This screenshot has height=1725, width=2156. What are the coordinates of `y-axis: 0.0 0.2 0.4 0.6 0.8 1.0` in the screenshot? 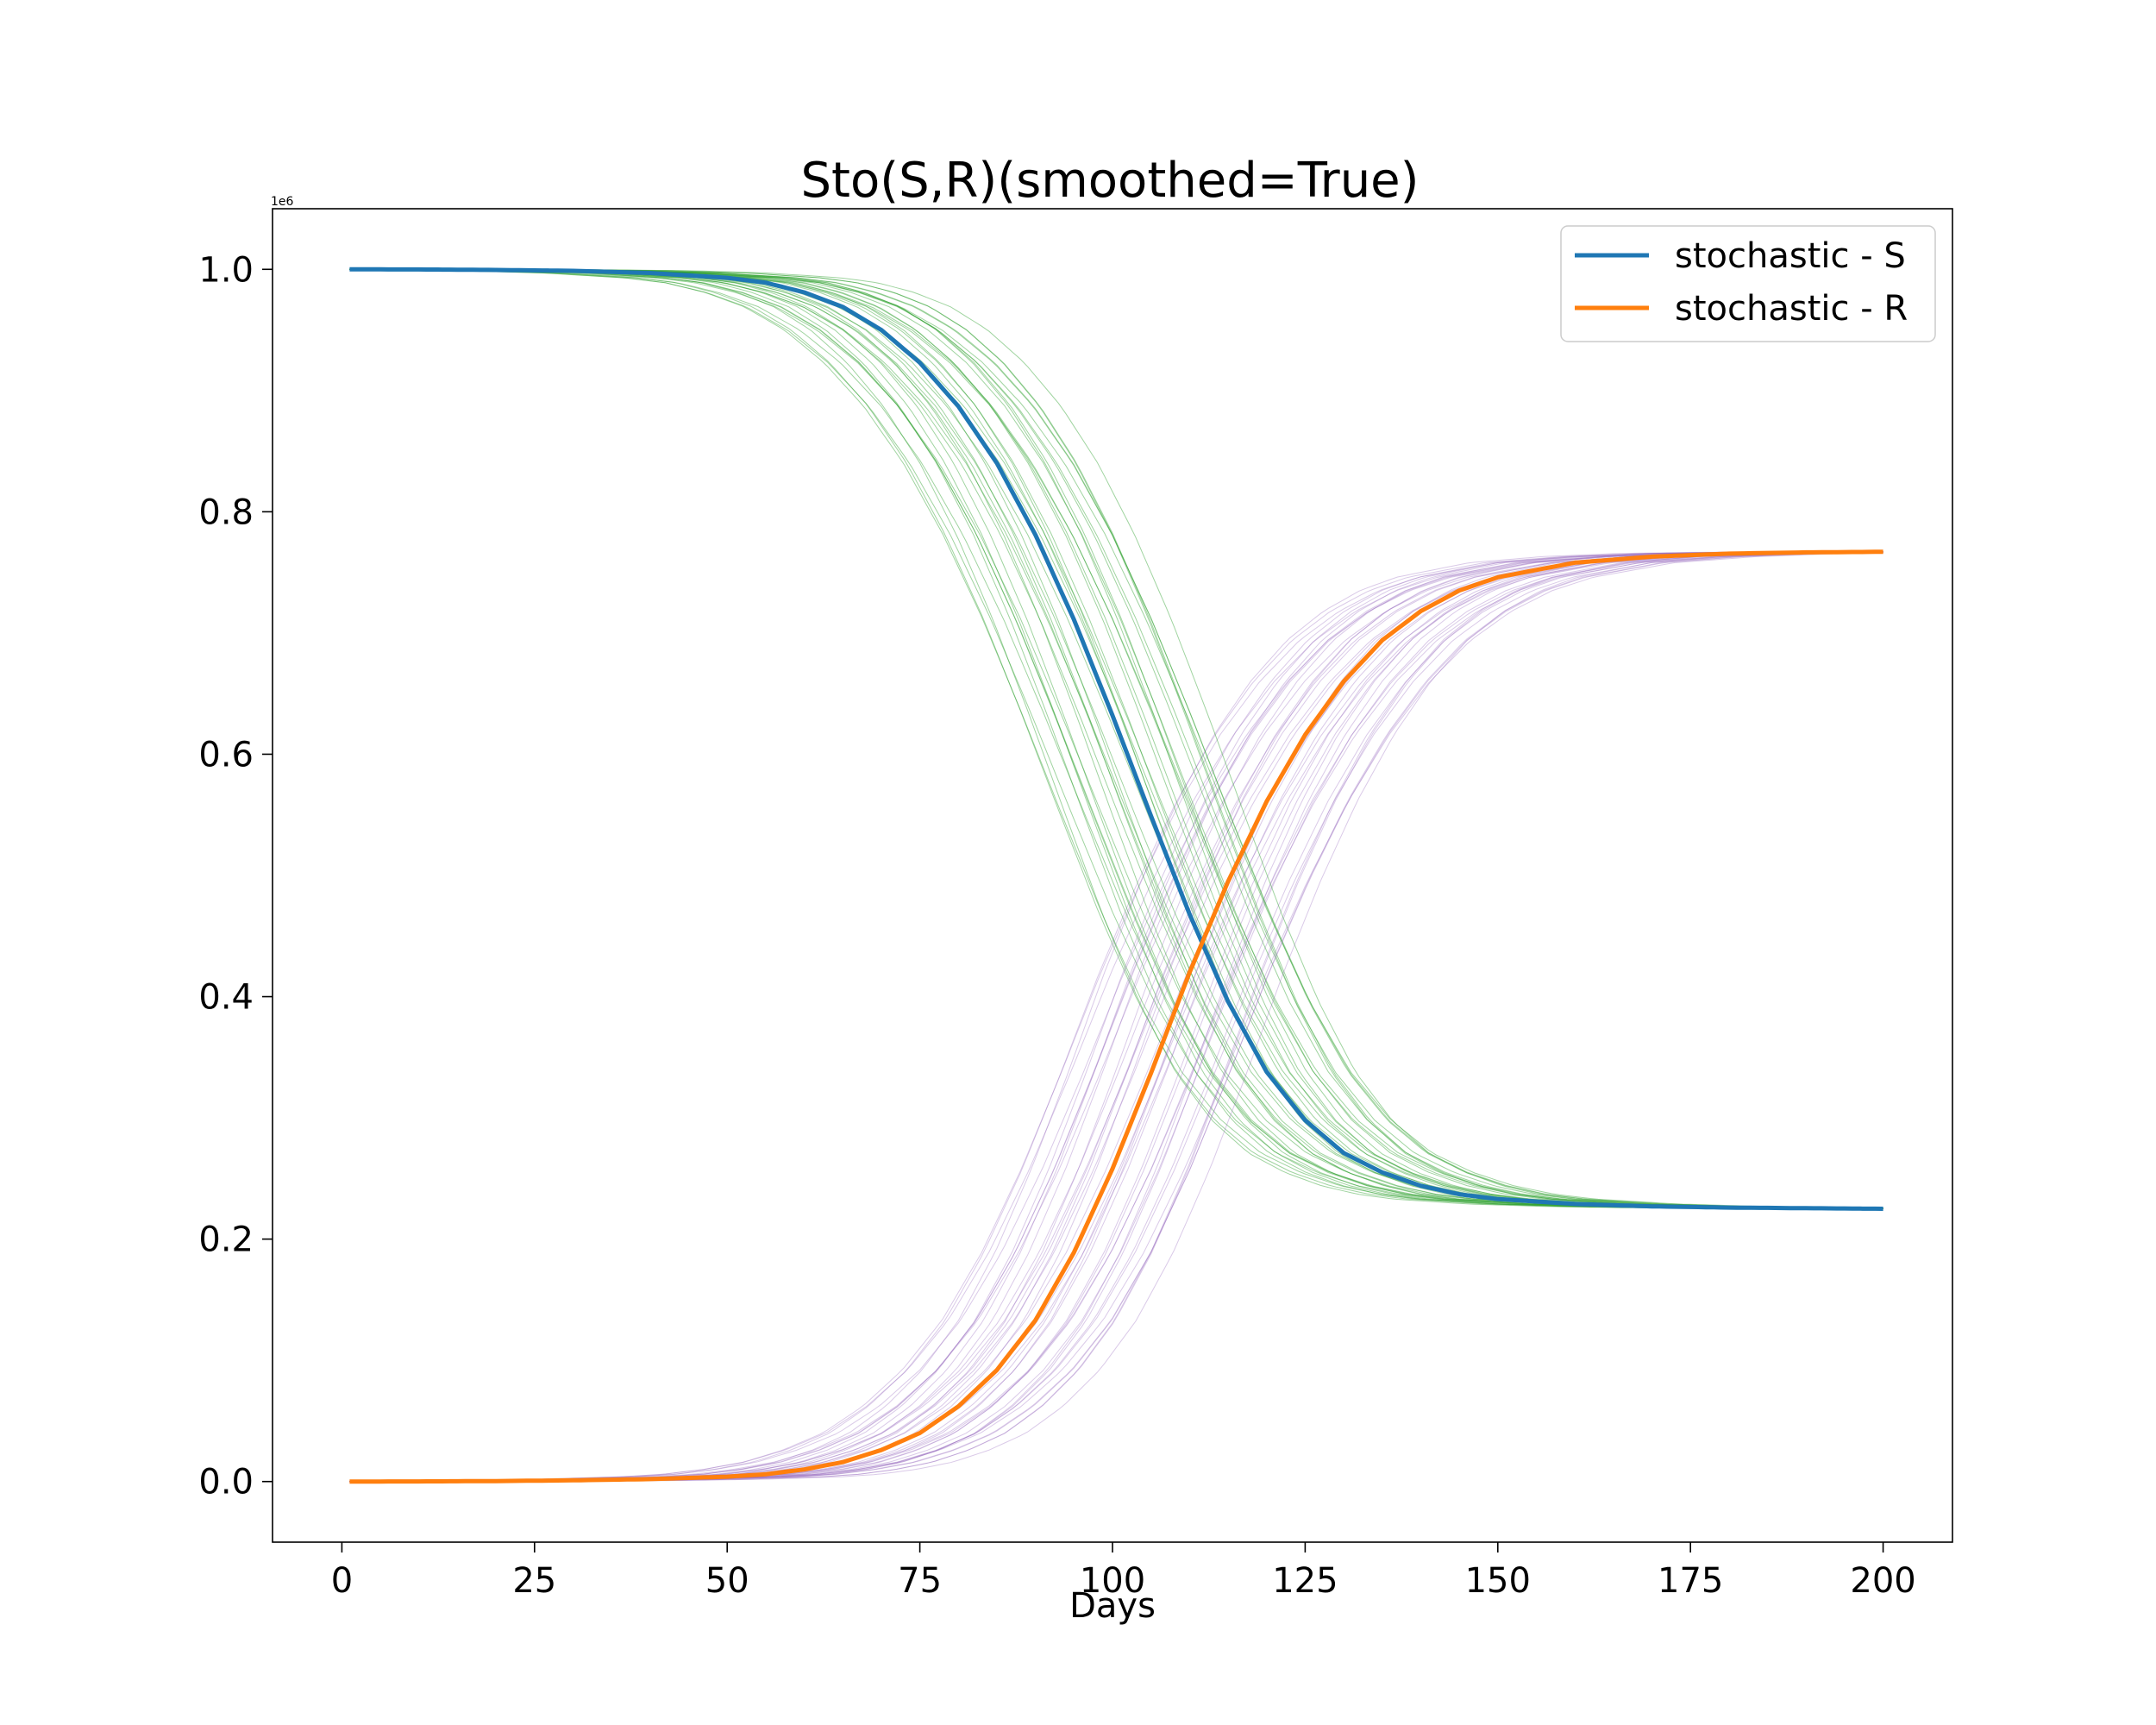 It's located at (236, 876).